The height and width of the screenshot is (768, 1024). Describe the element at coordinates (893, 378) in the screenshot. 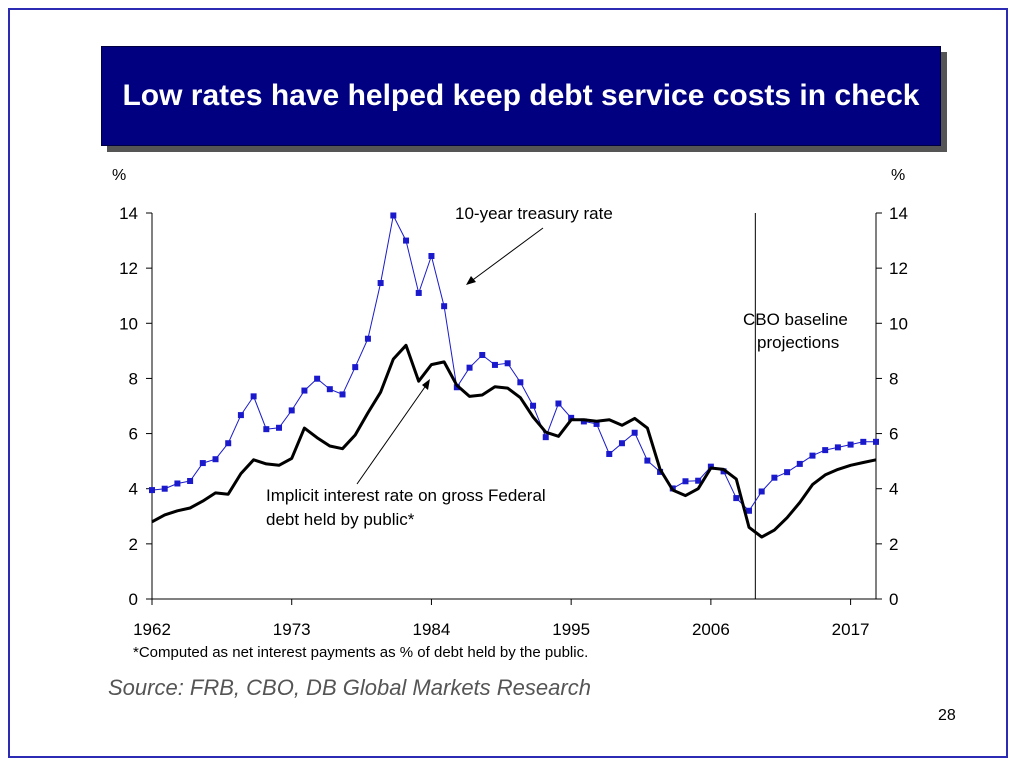

I see `y-tick-label-right: 8` at that location.